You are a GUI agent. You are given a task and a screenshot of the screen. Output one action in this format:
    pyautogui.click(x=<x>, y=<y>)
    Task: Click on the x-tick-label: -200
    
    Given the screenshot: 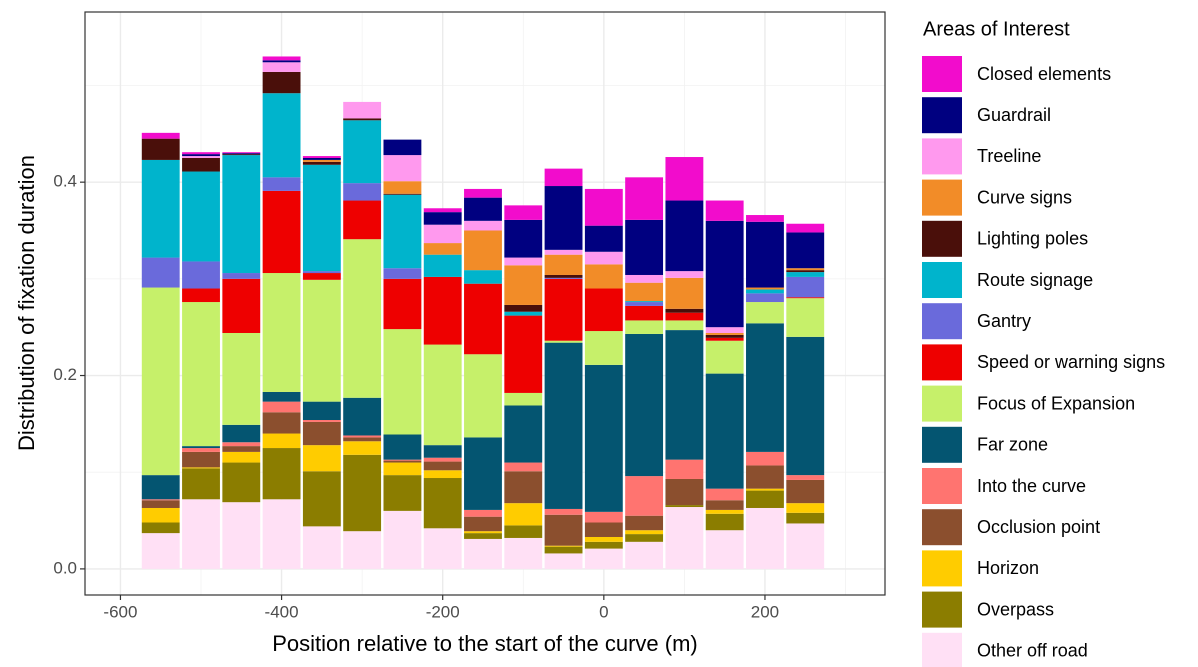 What is the action you would take?
    pyautogui.click(x=443, y=611)
    